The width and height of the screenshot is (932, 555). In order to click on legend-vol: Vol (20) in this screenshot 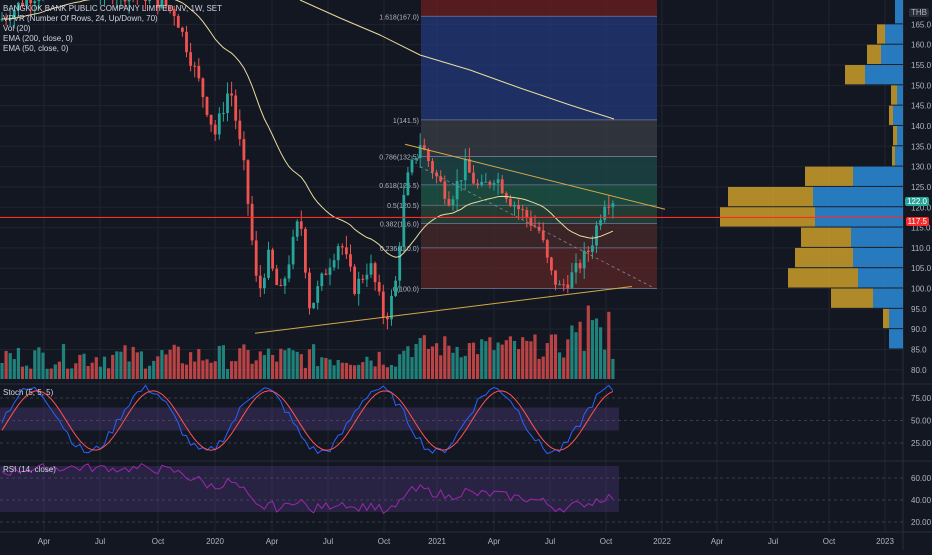, I will do `click(17, 28)`.